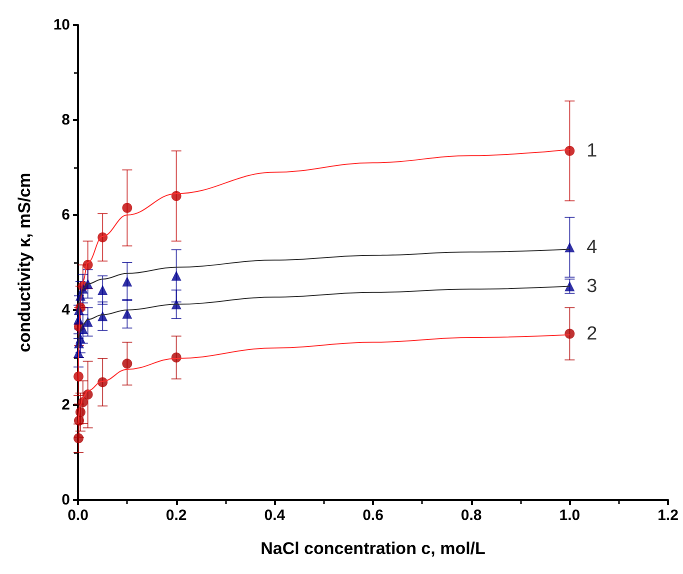 This screenshot has width=683, height=574. What do you see at coordinates (66, 310) in the screenshot?
I see `y-tick-label: 4` at bounding box center [66, 310].